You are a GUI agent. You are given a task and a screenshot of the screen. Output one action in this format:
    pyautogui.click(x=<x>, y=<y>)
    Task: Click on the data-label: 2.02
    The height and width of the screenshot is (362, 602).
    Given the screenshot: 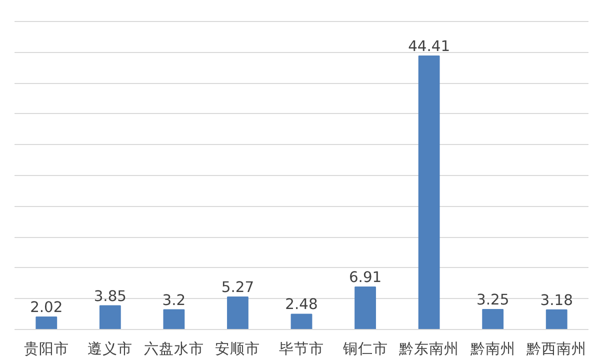 What is the action you would take?
    pyautogui.click(x=46, y=307)
    